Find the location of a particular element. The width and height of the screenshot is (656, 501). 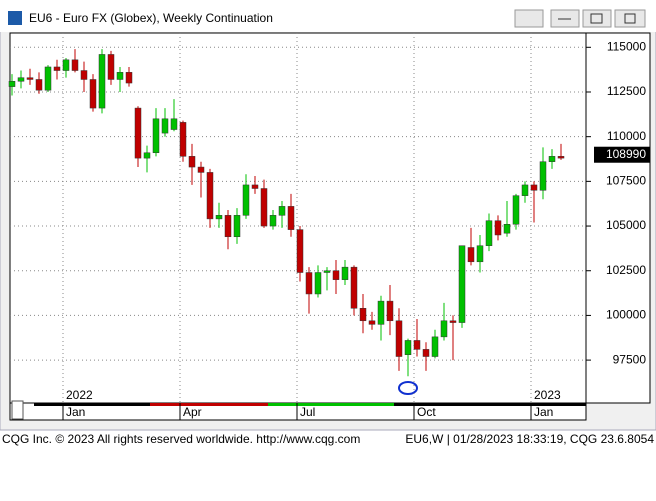

highlight-circle is located at coordinates (408, 388).